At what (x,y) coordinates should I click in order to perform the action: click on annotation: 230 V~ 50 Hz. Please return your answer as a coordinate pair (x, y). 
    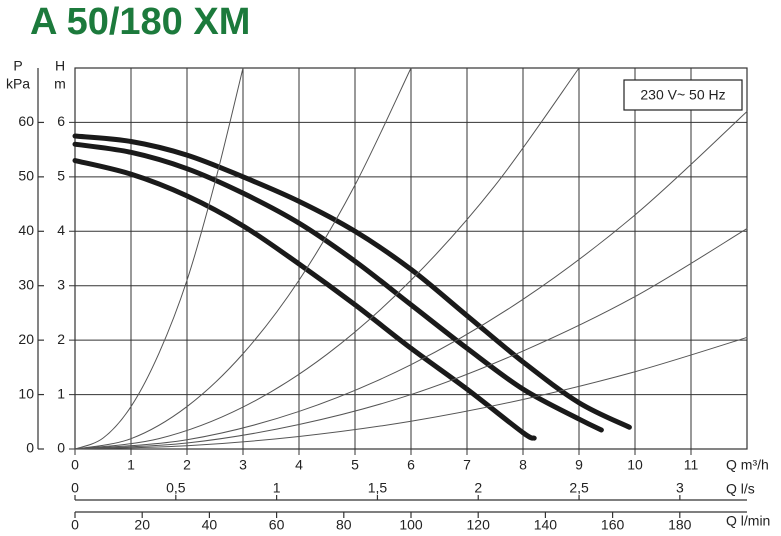
    Looking at the image, I should click on (682, 95).